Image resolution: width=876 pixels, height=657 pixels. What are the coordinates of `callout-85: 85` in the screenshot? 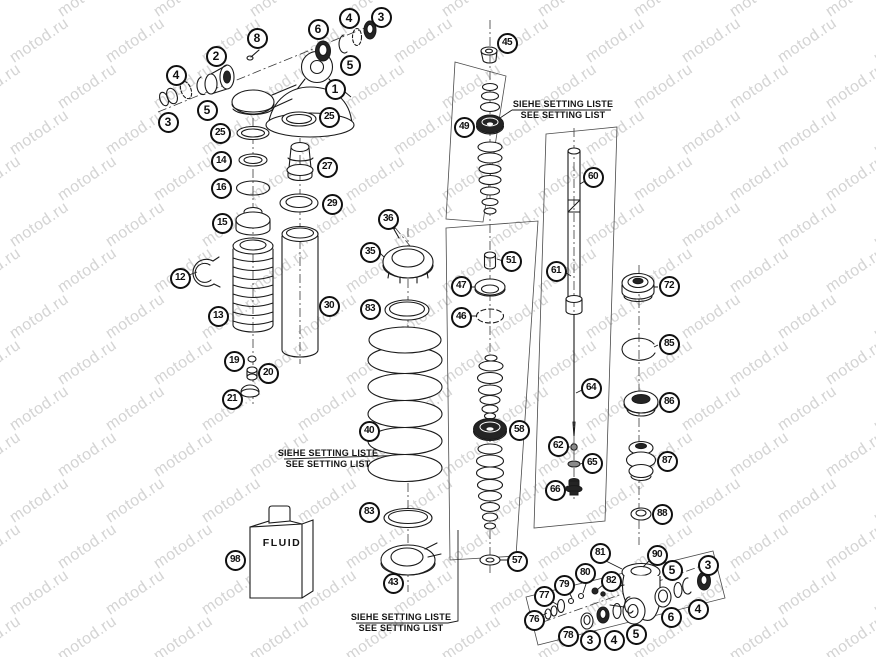 It's located at (669, 344).